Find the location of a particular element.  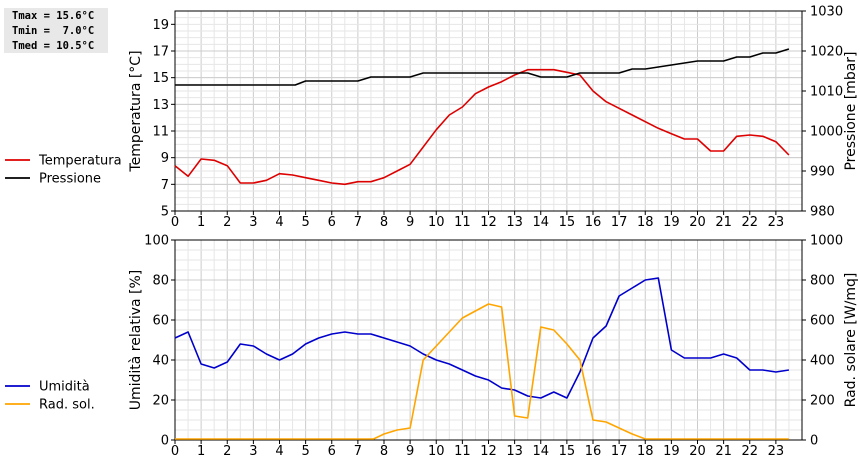

y-right-axis-label: Pressione [mbar] is located at coordinates (851, 110).